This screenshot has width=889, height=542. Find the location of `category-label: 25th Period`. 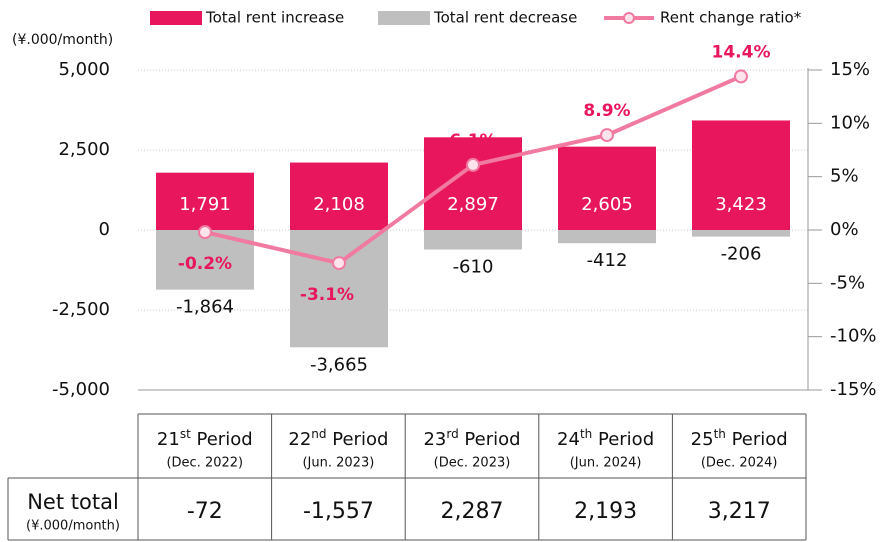

category-label: 25th Period is located at coordinates (739, 439).